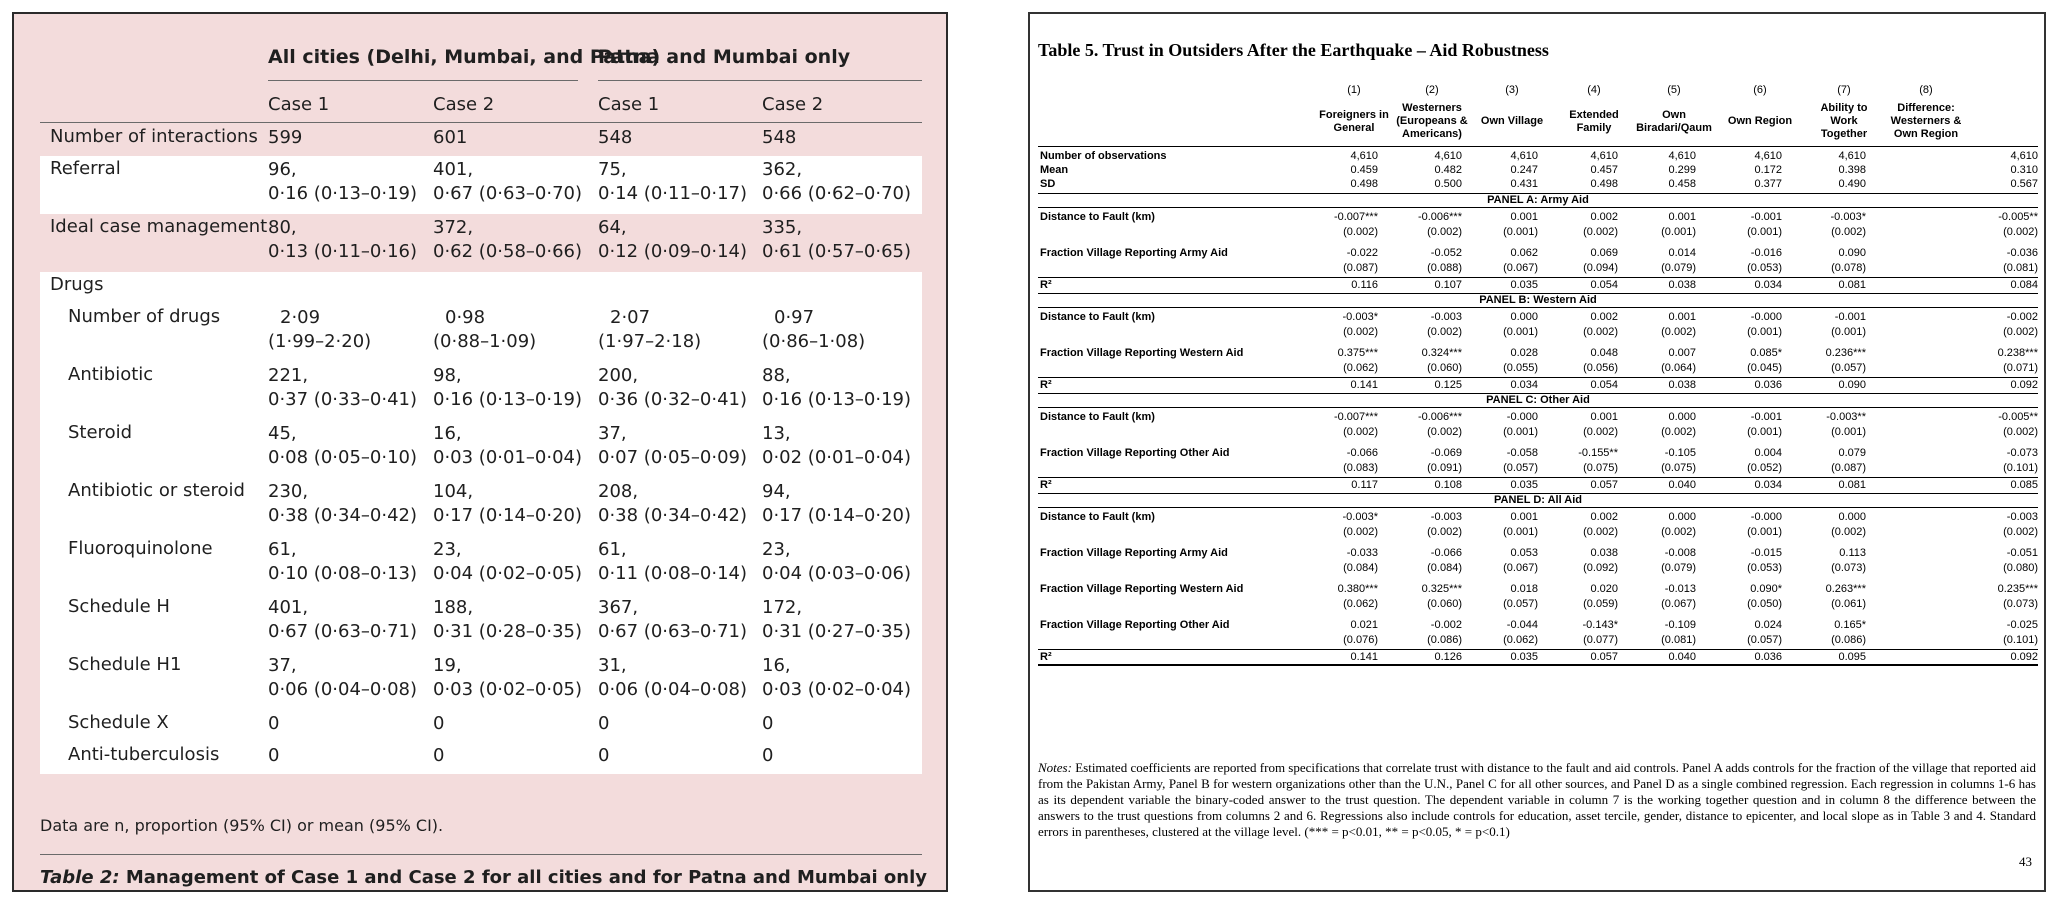 This screenshot has height=902, width=2056. Describe the element at coordinates (1135, 625) in the screenshot. I see `row-label: Fraction Village Reporting Other Aid` at that location.